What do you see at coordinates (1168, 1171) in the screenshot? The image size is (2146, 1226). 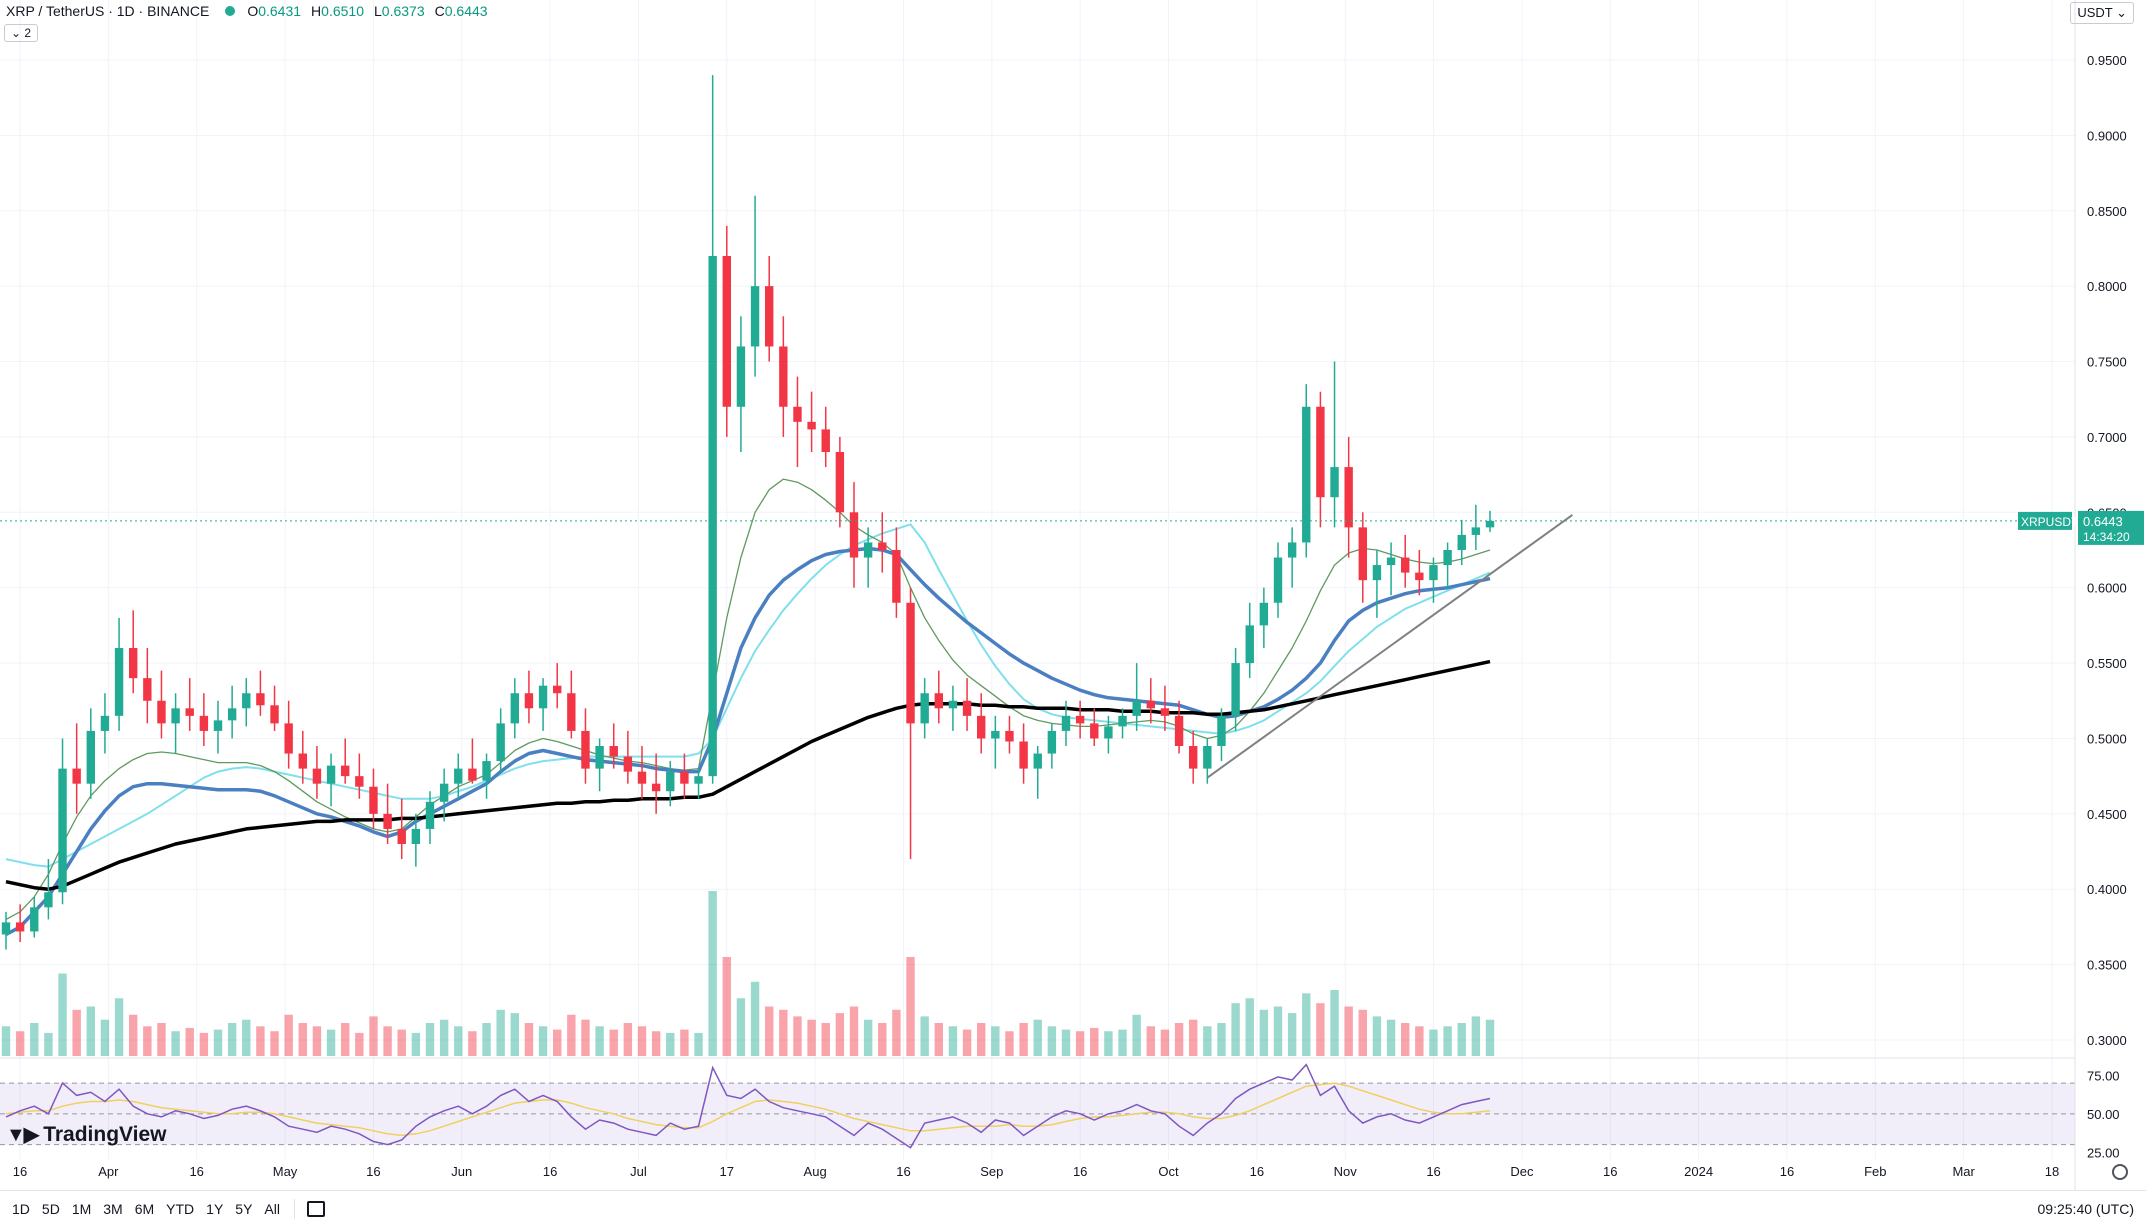 I see `time-tick-label: Oct` at bounding box center [1168, 1171].